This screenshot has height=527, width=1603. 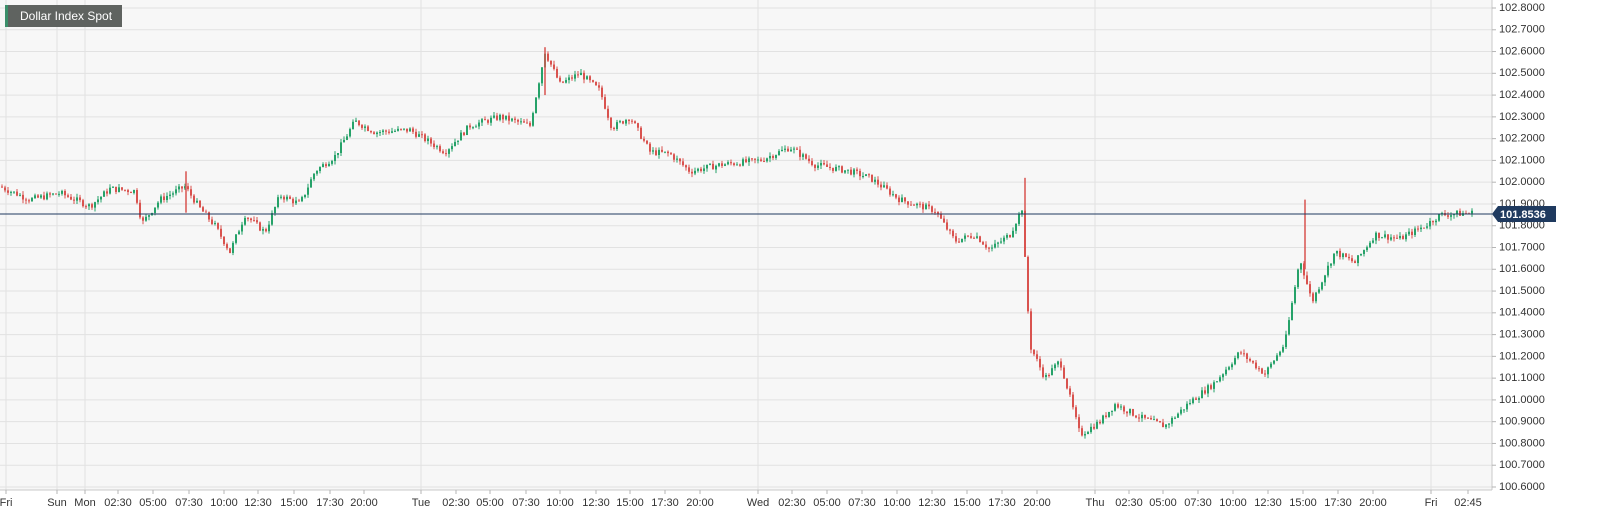 I want to click on x-tick-label: 05:00, so click(x=827, y=503).